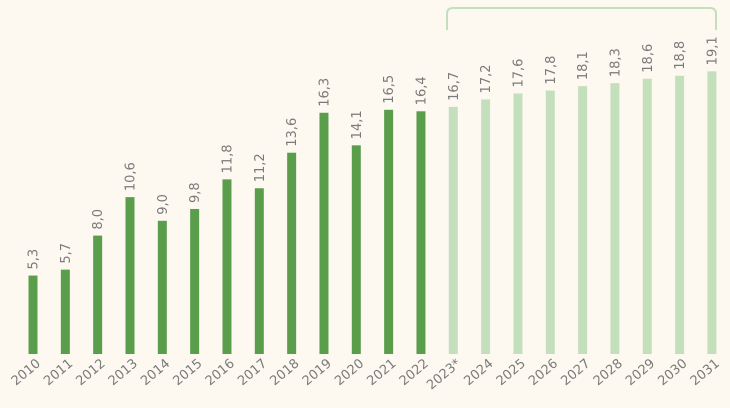 This screenshot has width=730, height=408. I want to click on value-label: 17,6, so click(518, 73).